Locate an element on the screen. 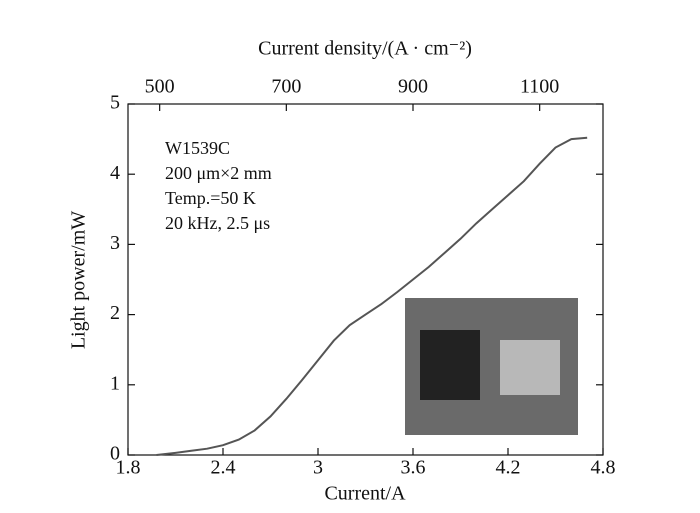  x2-tick-label: 700 is located at coordinates (286, 87).